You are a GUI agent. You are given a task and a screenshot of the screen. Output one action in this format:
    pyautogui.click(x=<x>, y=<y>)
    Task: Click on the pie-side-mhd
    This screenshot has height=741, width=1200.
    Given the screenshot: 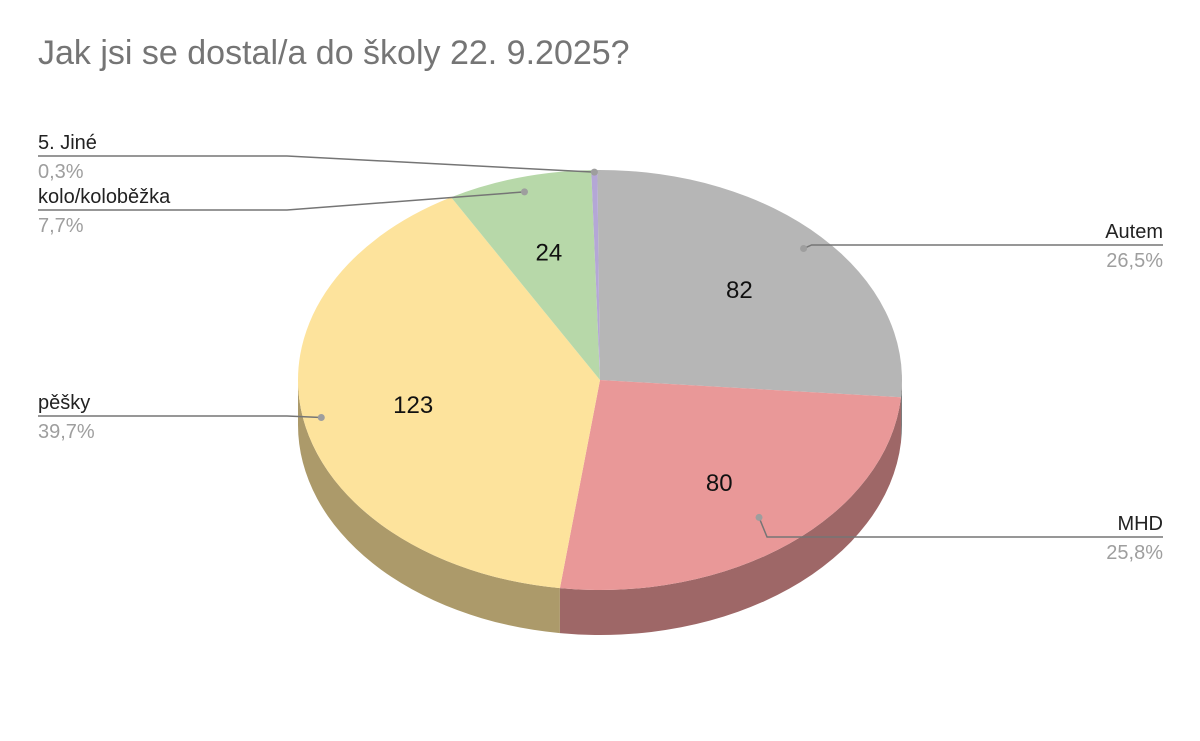 What is the action you would take?
    pyautogui.click(x=730, y=516)
    